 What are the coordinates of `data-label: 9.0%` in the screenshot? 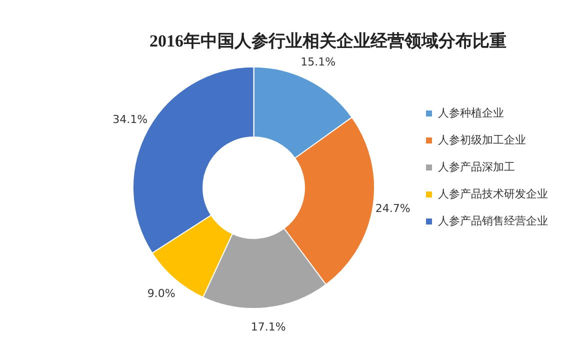 It's located at (161, 293).